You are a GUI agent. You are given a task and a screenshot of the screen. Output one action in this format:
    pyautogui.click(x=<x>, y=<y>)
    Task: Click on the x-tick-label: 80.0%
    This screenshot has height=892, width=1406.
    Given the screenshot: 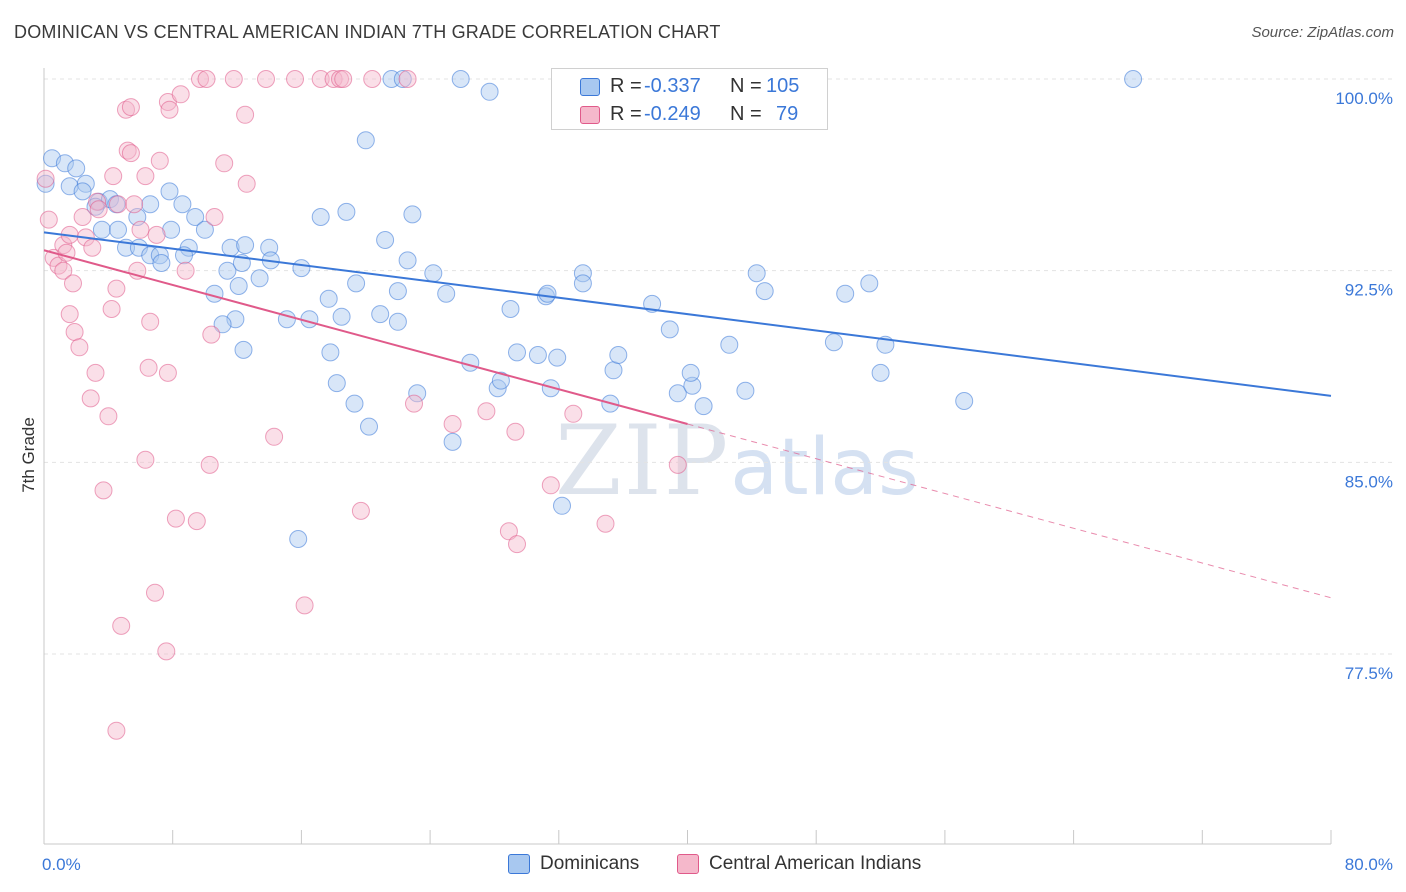 What is the action you would take?
    pyautogui.click(x=1369, y=864)
    